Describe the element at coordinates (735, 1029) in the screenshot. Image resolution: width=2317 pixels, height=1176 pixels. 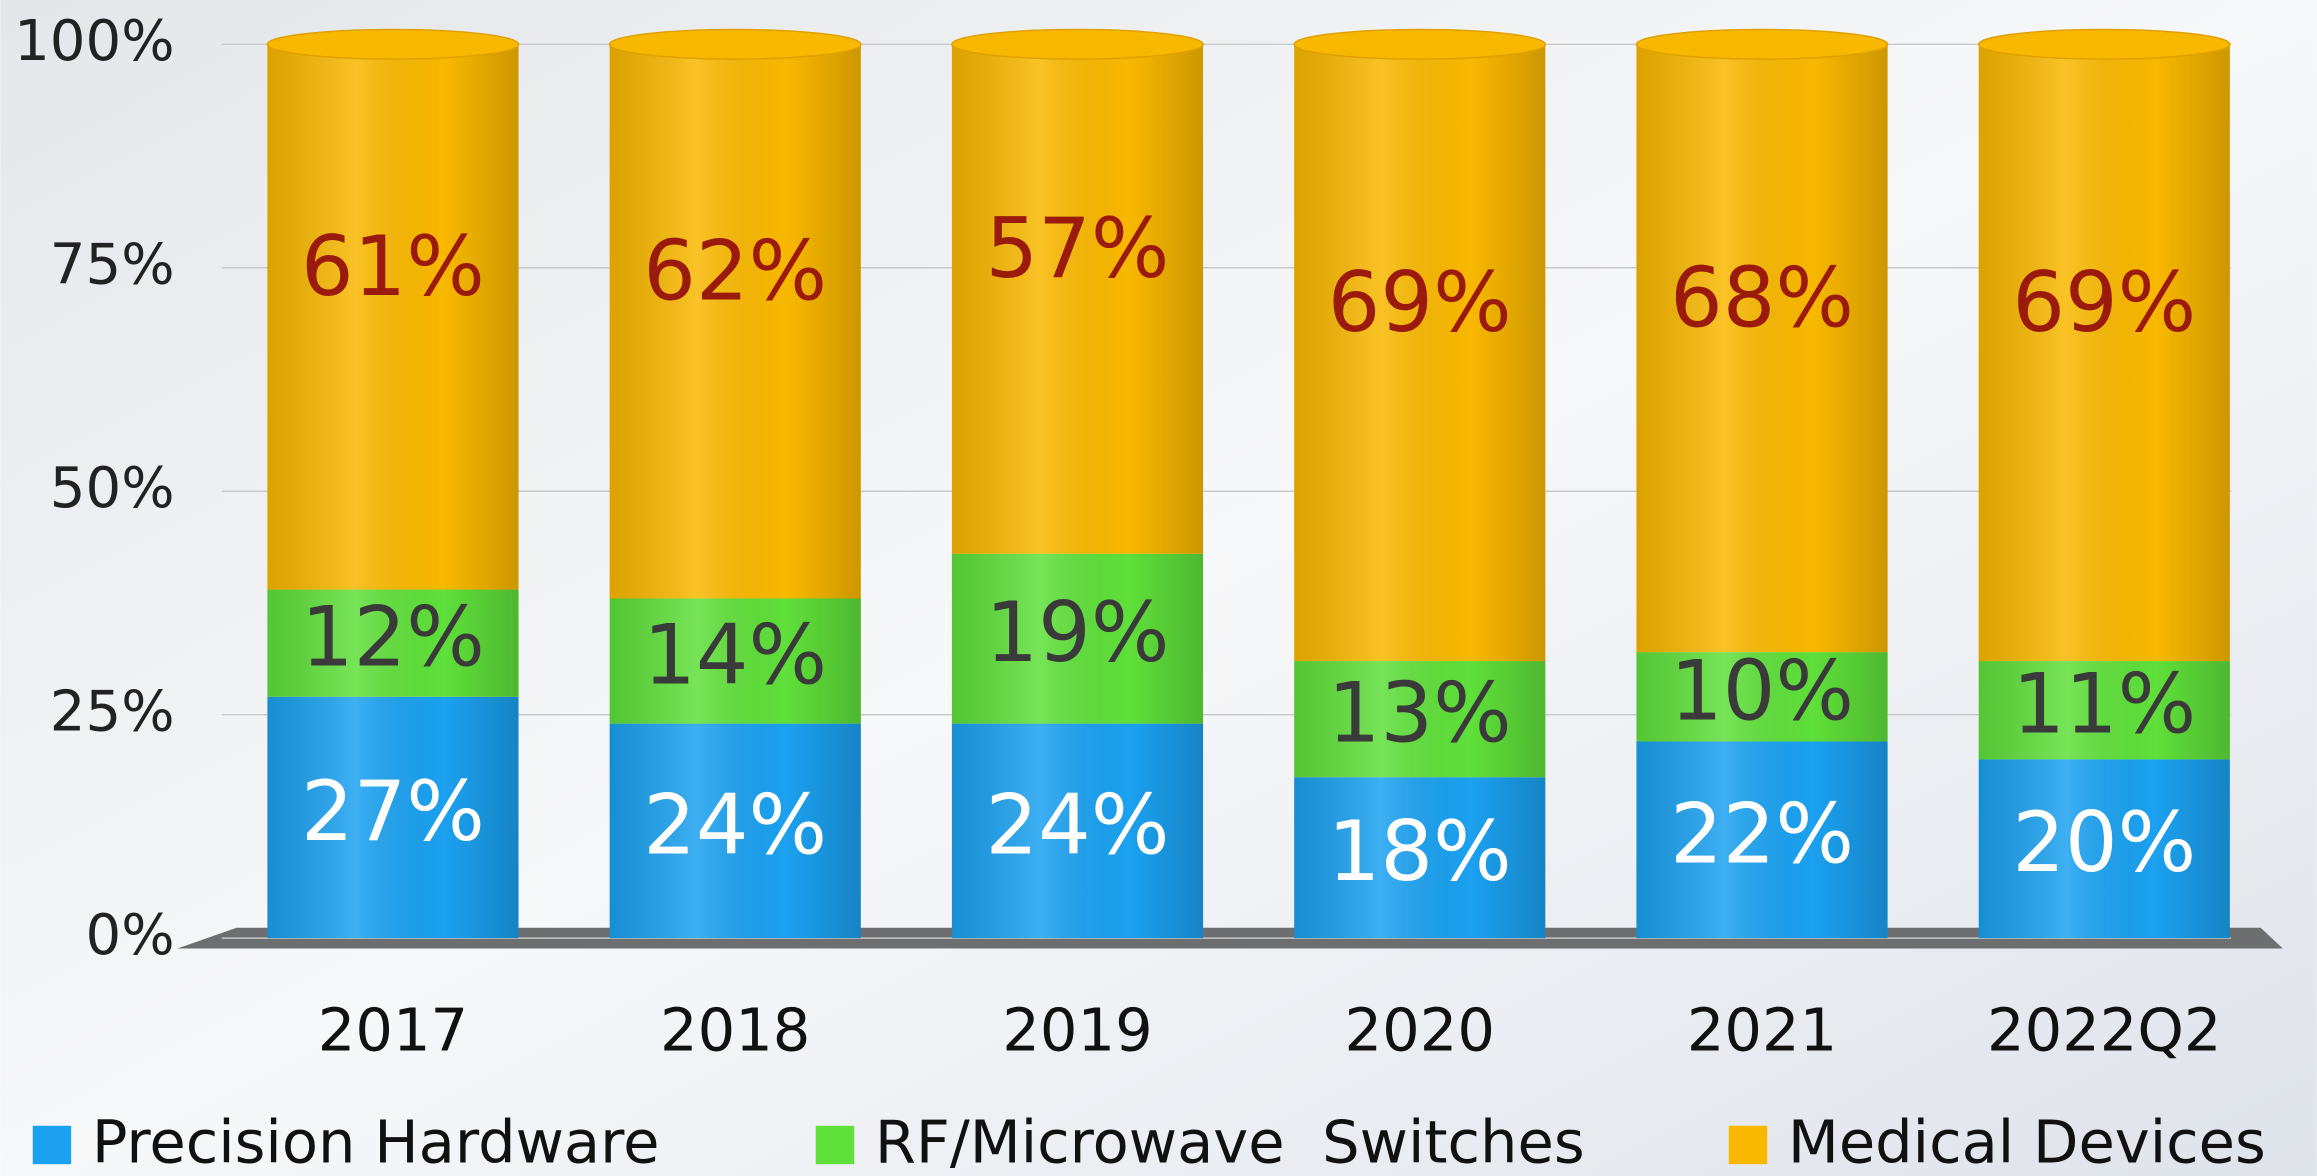
I see `x-tick-label: 2018` at that location.